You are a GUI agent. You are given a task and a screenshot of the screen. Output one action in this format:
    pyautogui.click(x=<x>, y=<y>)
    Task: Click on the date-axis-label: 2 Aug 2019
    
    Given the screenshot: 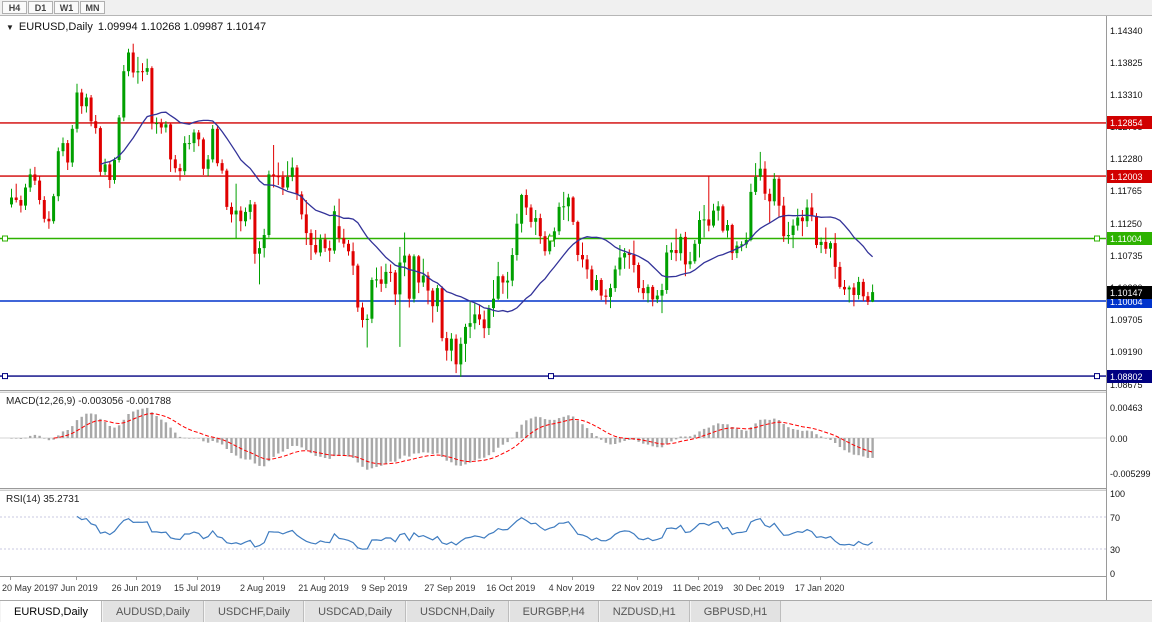 What is the action you would take?
    pyautogui.click(x=262, y=588)
    